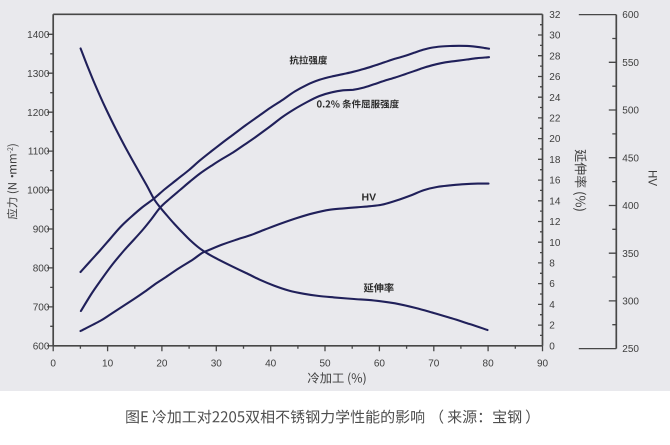 This screenshot has width=670, height=445. I want to click on svg-text: 4, so click(552, 305).